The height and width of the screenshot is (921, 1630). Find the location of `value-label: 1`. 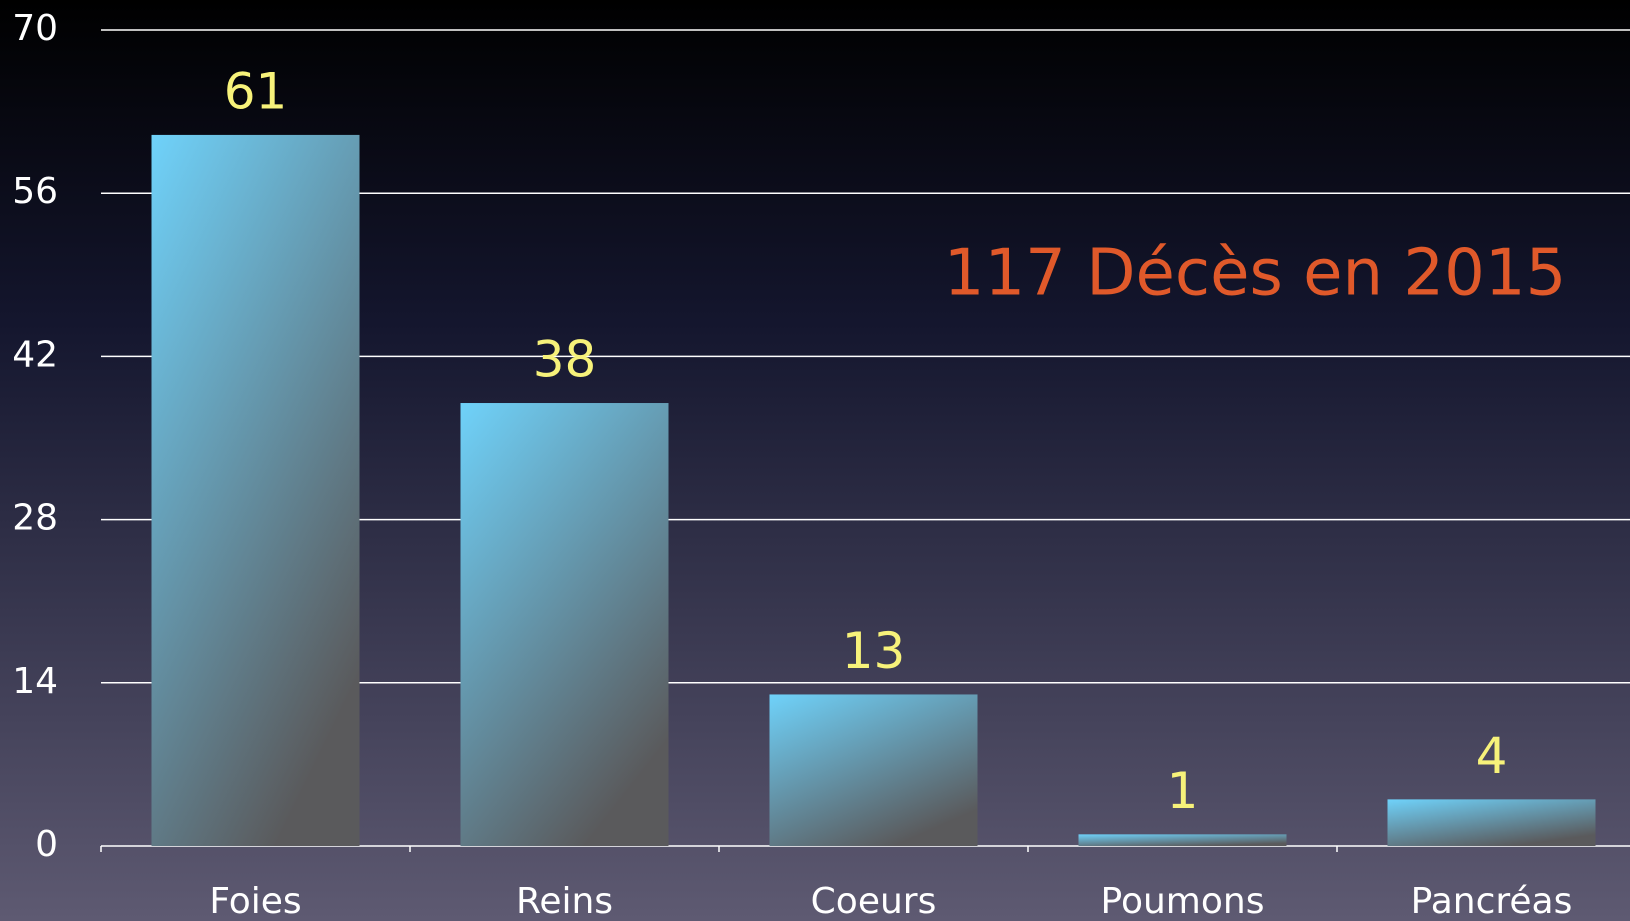

value-label: 1 is located at coordinates (1183, 791).